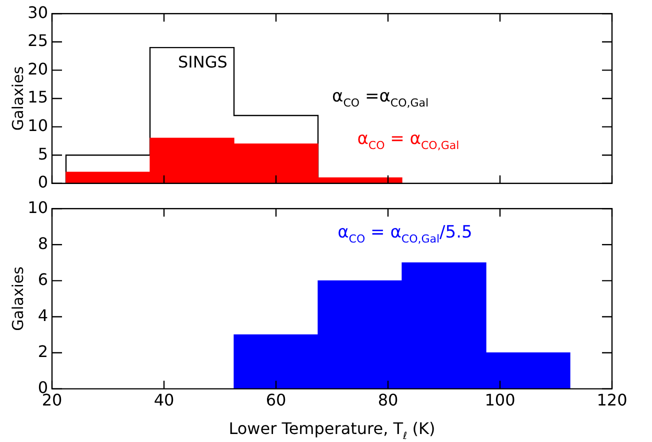 The width and height of the screenshot is (652, 442). I want to click on x-tick-label: 60, so click(276, 400).